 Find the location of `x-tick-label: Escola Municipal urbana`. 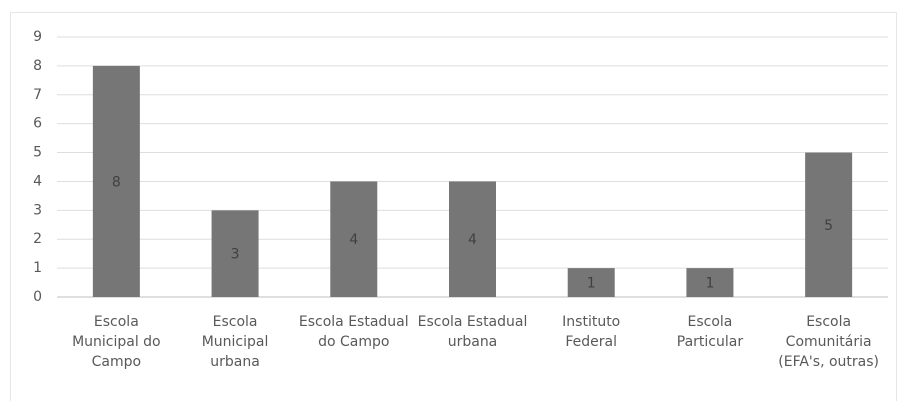

x-tick-label: Escola Municipal urbana is located at coordinates (235, 342).